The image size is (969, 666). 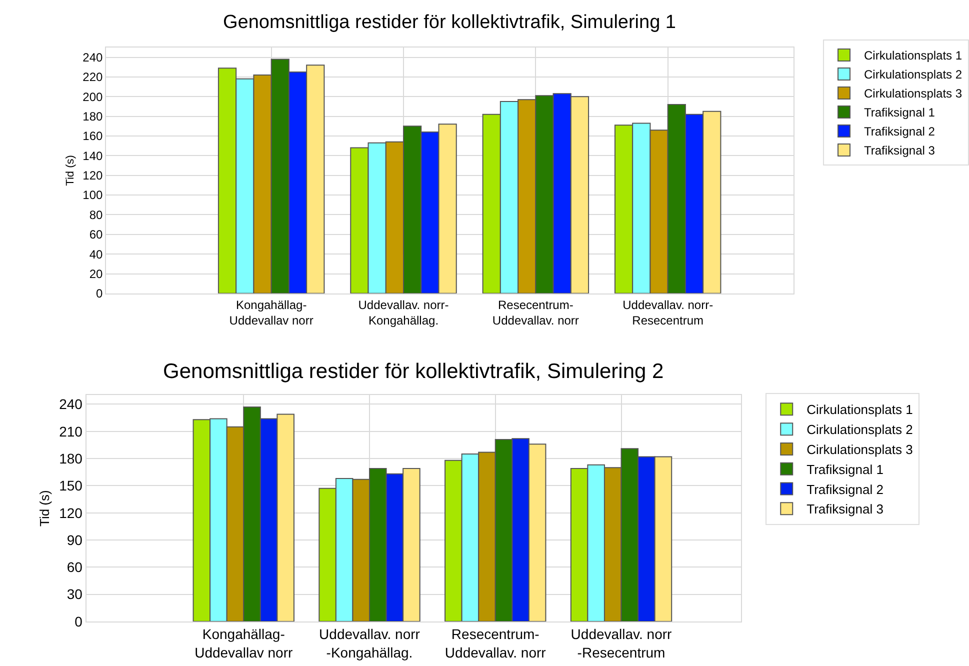 I want to click on x-tick-label: Uddevallav. norr -Kongahällag., so click(x=369, y=643).